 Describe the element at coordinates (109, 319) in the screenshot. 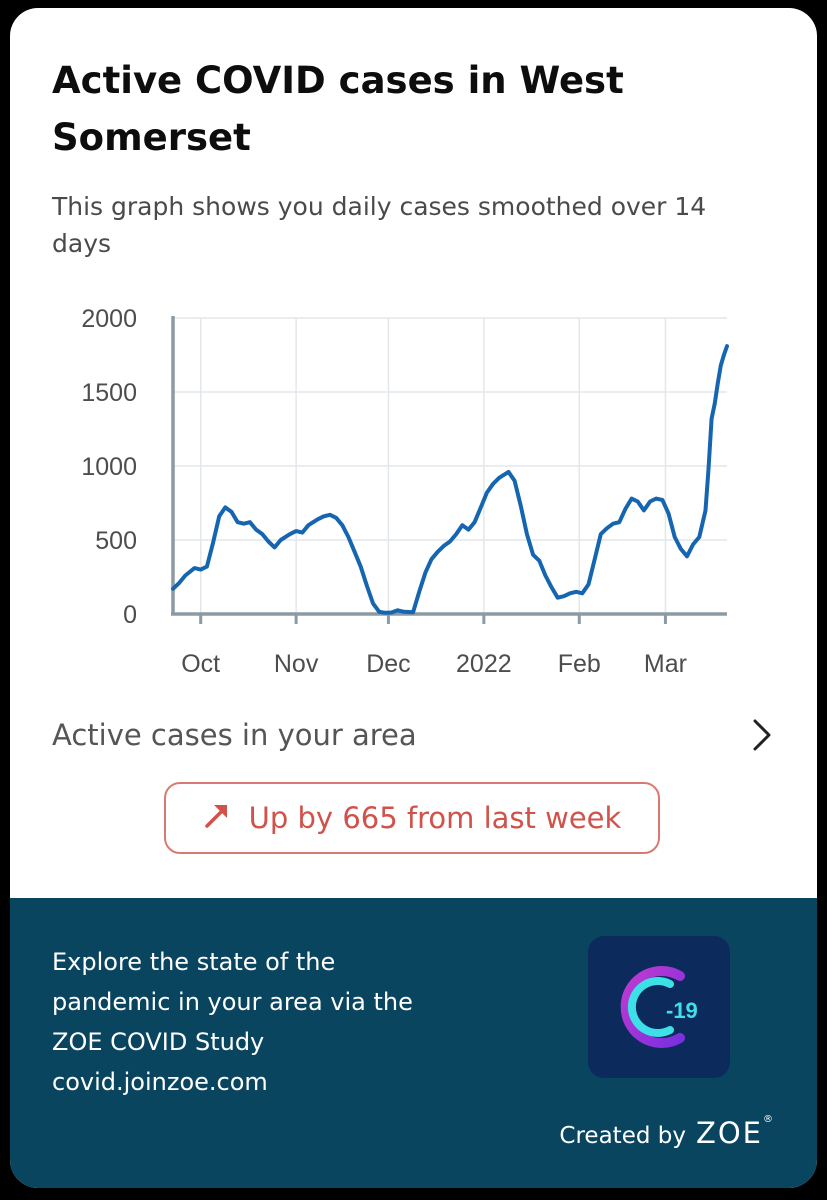

I see `y-tick-label: 2000` at that location.